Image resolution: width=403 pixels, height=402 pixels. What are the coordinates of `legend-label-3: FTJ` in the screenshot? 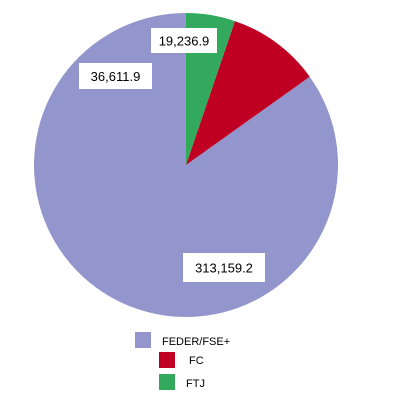 It's located at (195, 384).